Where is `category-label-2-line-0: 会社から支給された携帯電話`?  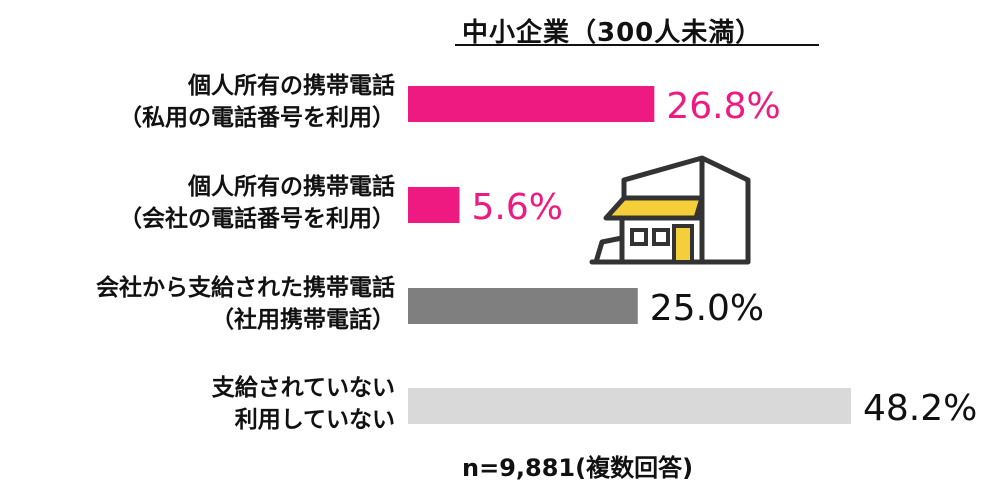 category-label-2-line-0: 会社から支給された携帯電話 is located at coordinates (245, 288).